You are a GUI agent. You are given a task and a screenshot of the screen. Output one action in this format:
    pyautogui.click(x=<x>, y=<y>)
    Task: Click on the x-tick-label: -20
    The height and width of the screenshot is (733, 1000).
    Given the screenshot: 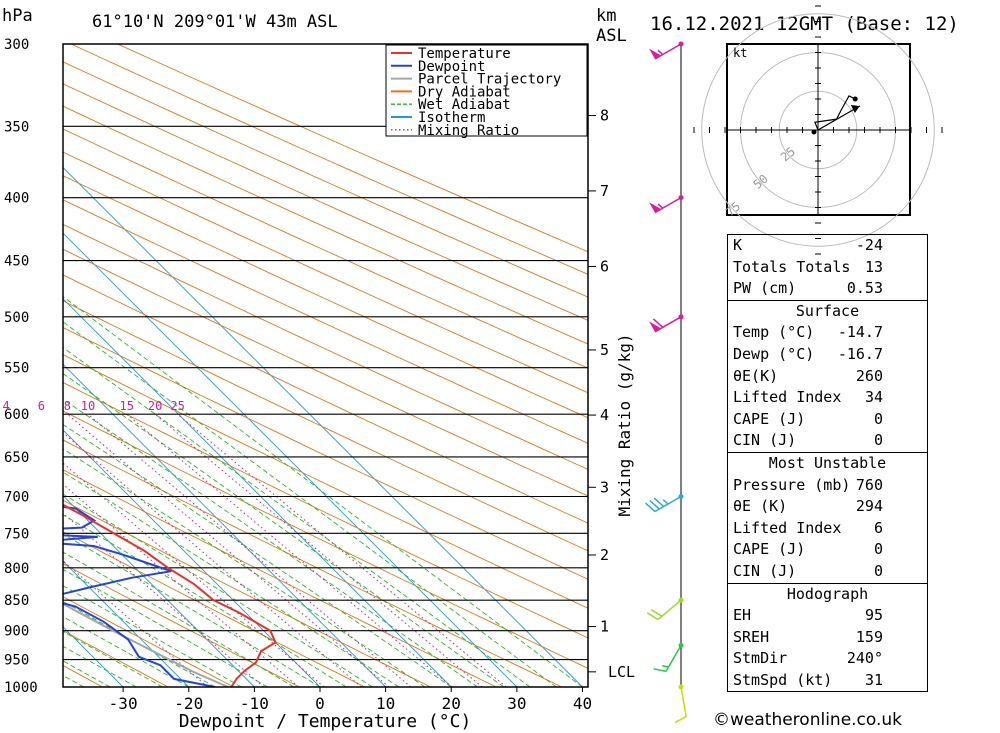 What is the action you would take?
    pyautogui.click(x=188, y=703)
    